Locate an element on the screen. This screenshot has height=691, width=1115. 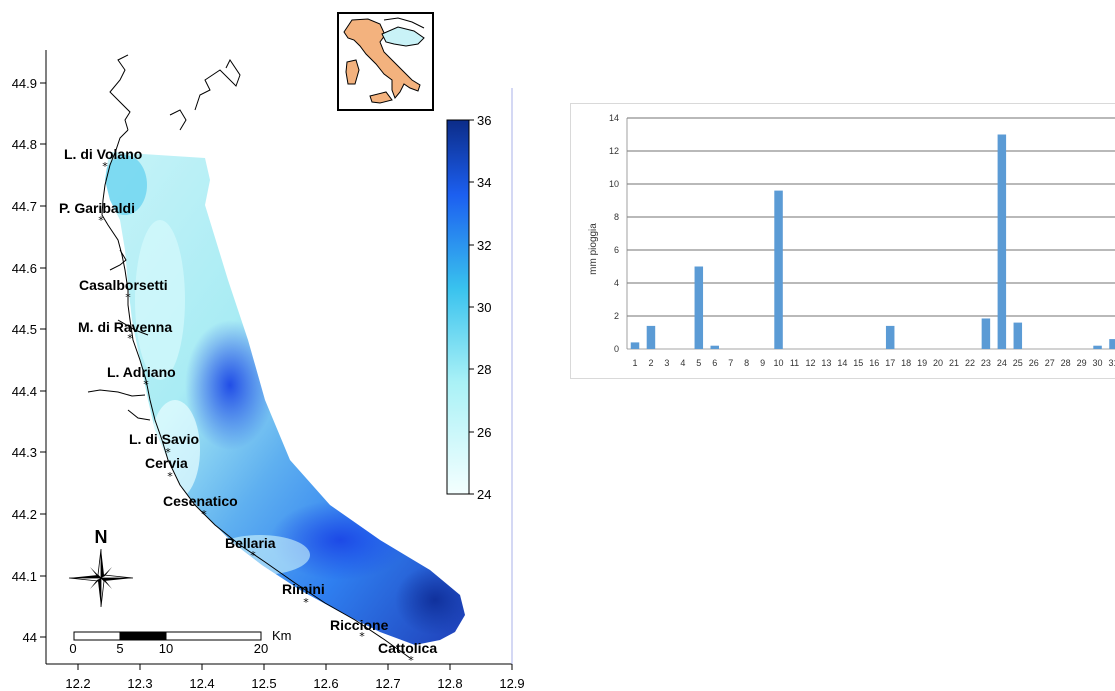
scale-unit-label: Km is located at coordinates (282, 635).